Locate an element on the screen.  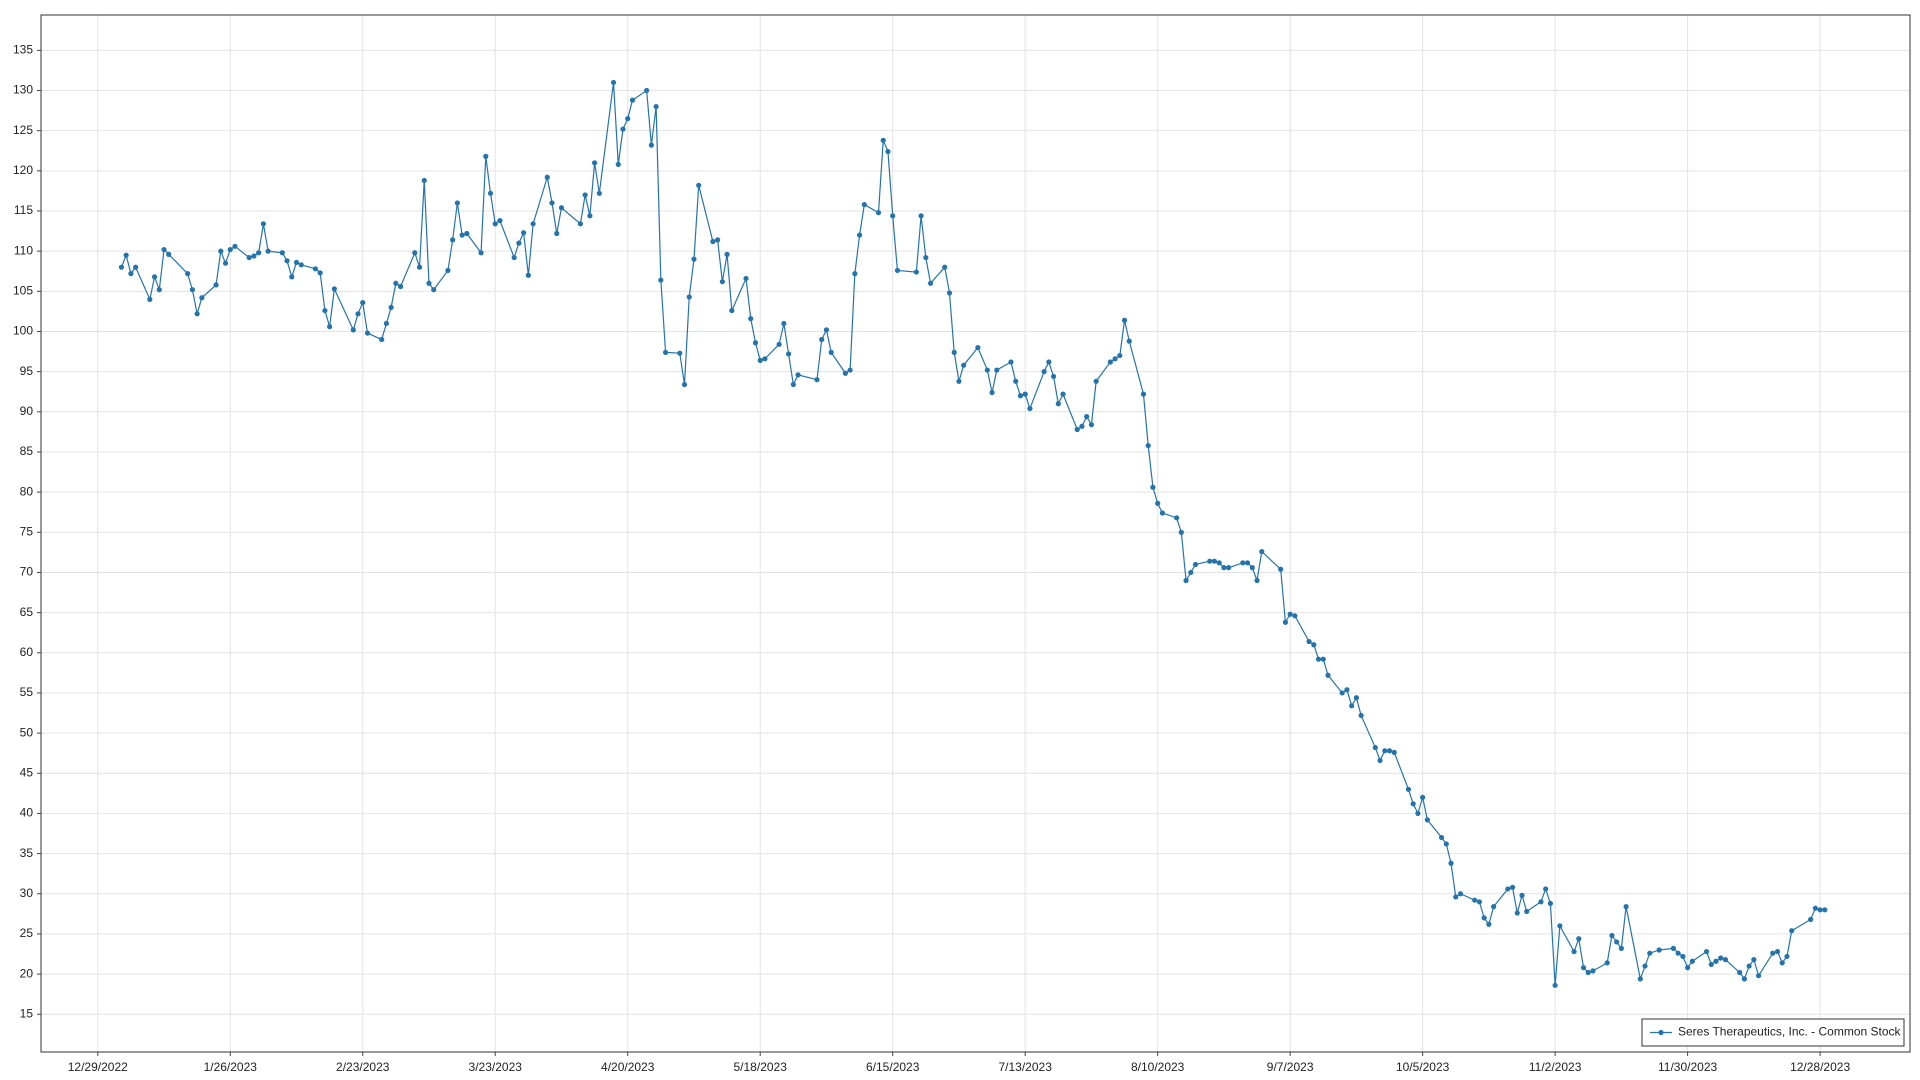
x-tick-label: 11/2/2023 is located at coordinates (1555, 1067).